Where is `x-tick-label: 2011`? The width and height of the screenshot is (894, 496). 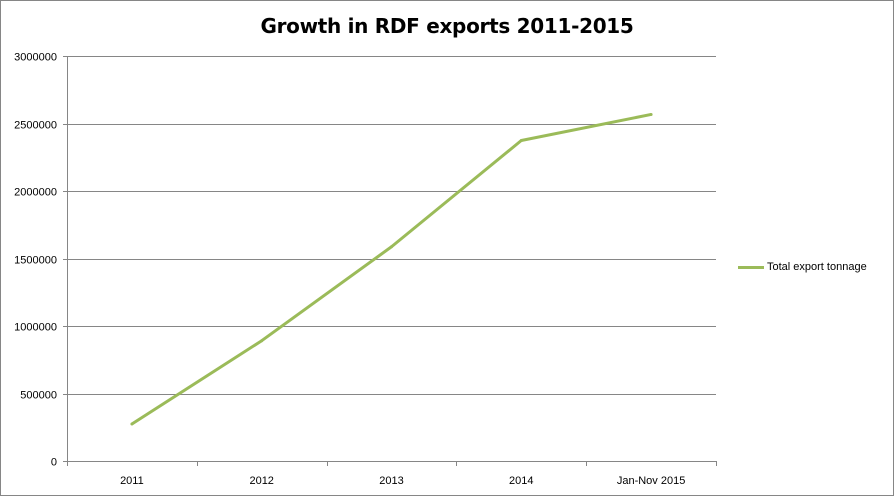
x-tick-label: 2011 is located at coordinates (132, 481).